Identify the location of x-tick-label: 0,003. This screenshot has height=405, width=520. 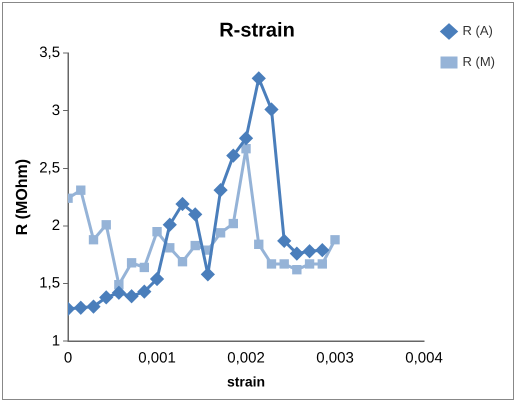
(335, 357).